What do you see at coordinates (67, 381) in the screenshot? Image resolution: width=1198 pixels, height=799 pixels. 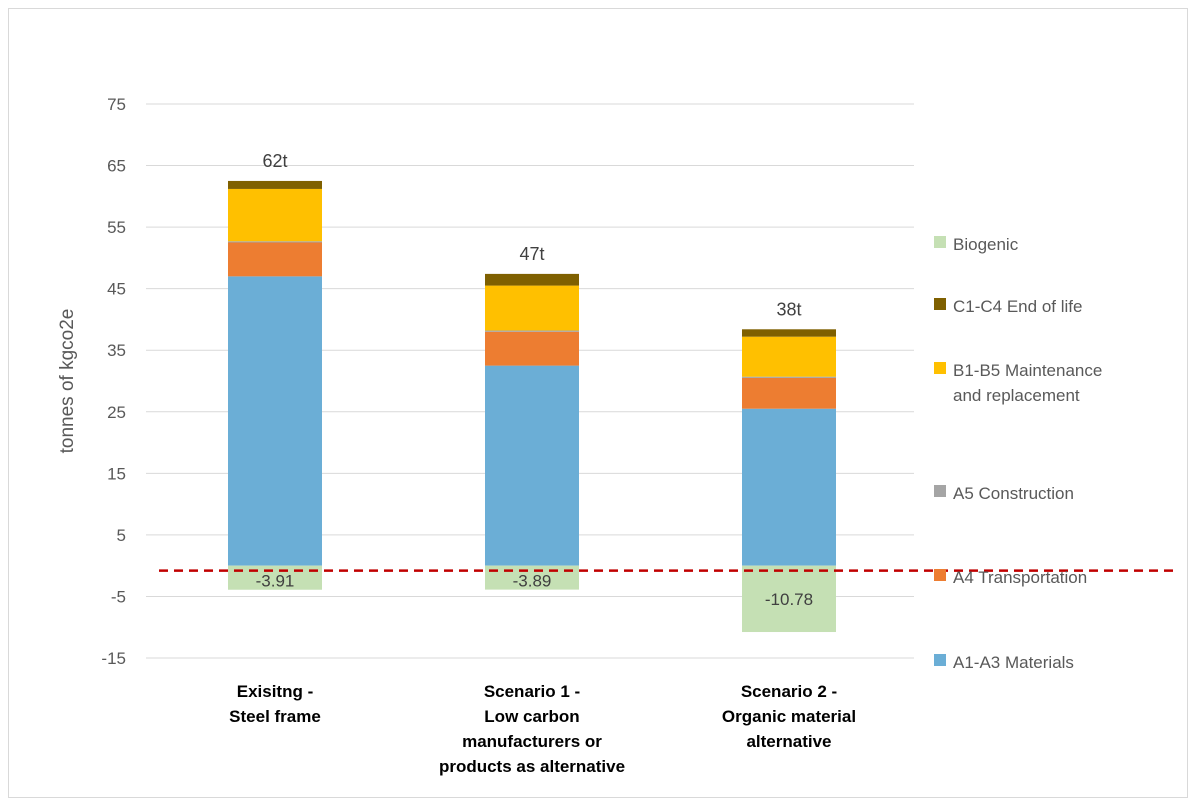 I see `y-axis-label: tonnes of kgco2e` at bounding box center [67, 381].